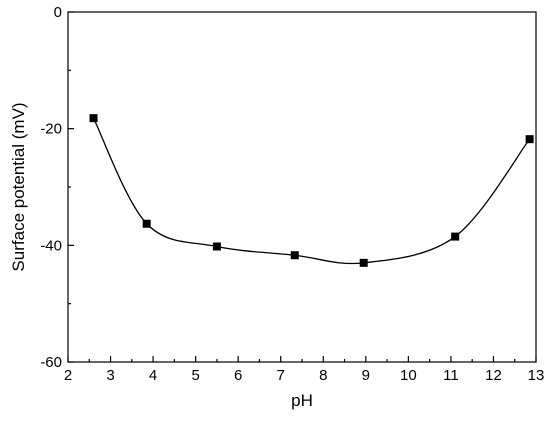 The height and width of the screenshot is (421, 550). Describe the element at coordinates (153, 375) in the screenshot. I see `x-tick-label: 4` at that location.